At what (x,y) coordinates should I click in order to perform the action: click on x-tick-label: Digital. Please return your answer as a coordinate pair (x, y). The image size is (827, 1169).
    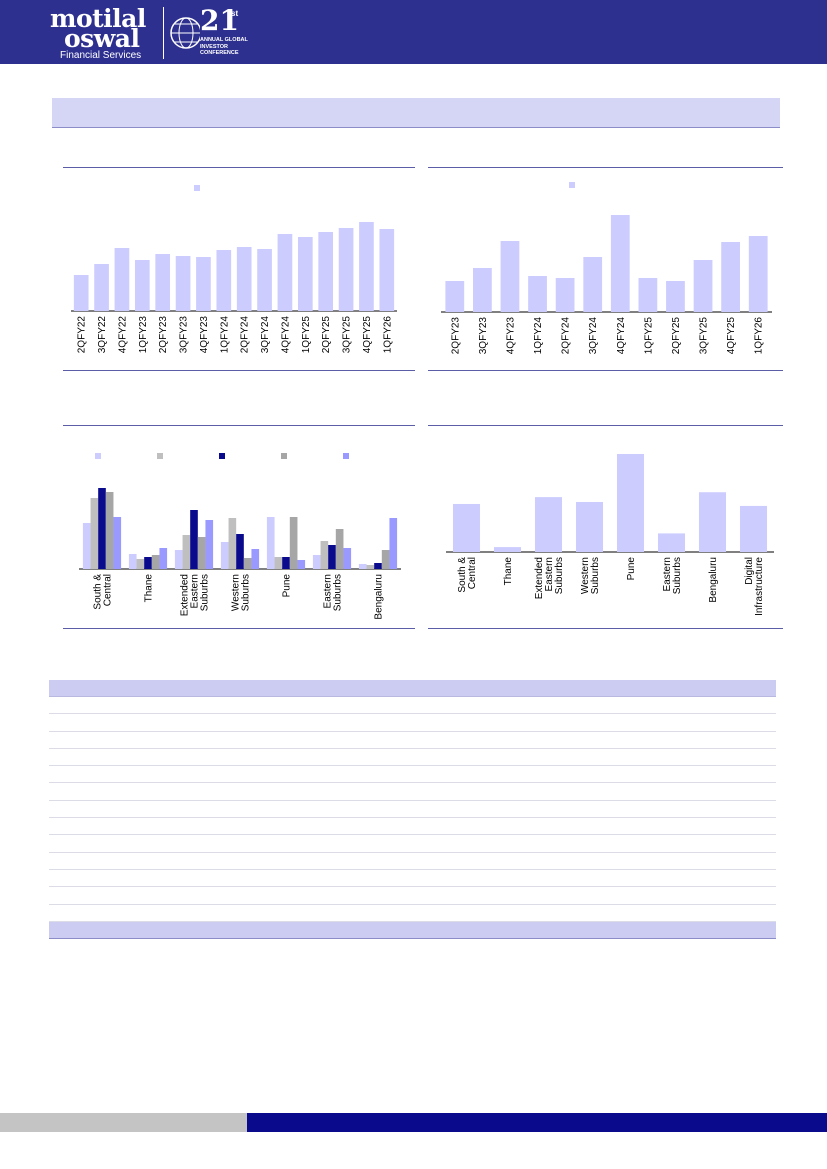
    Looking at the image, I should click on (749, 571).